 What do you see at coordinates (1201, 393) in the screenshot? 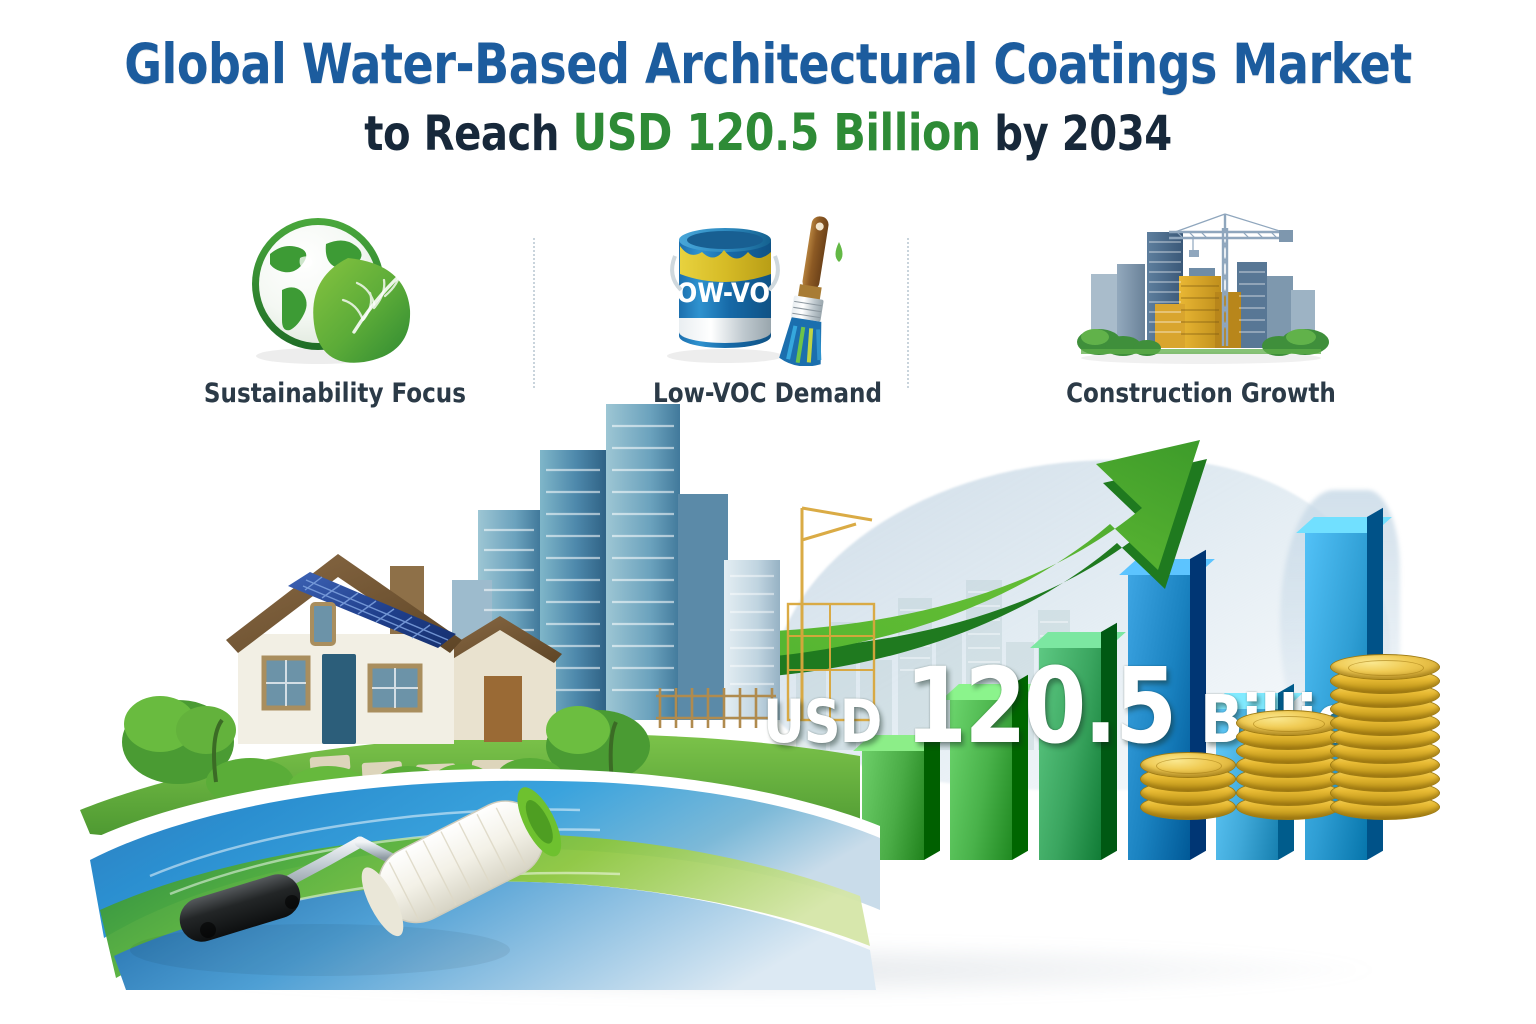
I see `pillar-label-construction: Construction Growth` at bounding box center [1201, 393].